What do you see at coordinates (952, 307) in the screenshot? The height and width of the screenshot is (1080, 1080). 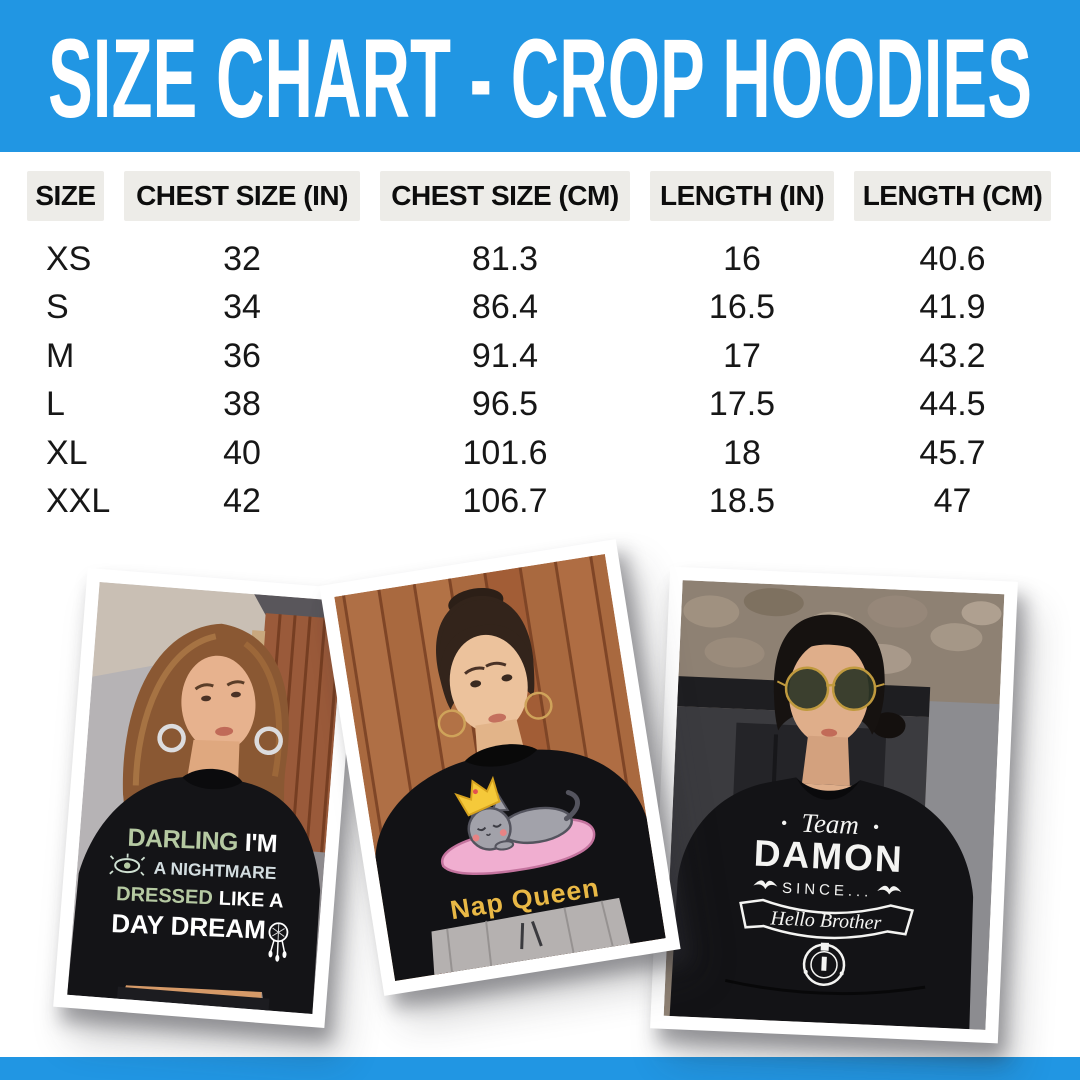 I see `cell-length-cm: 41.9` at bounding box center [952, 307].